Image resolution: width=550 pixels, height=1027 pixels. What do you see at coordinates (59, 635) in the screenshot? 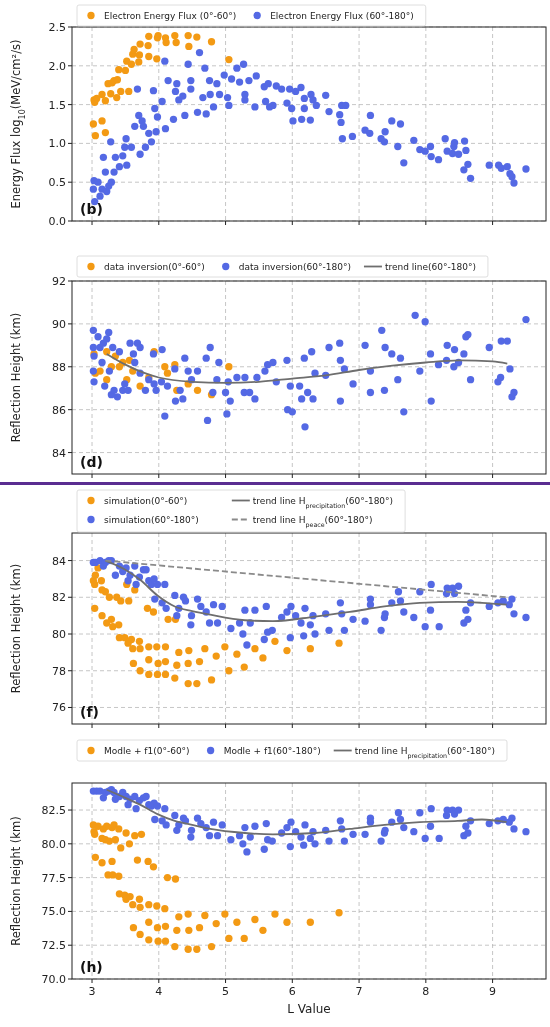
I see `y-tick-label: 80` at bounding box center [59, 635].